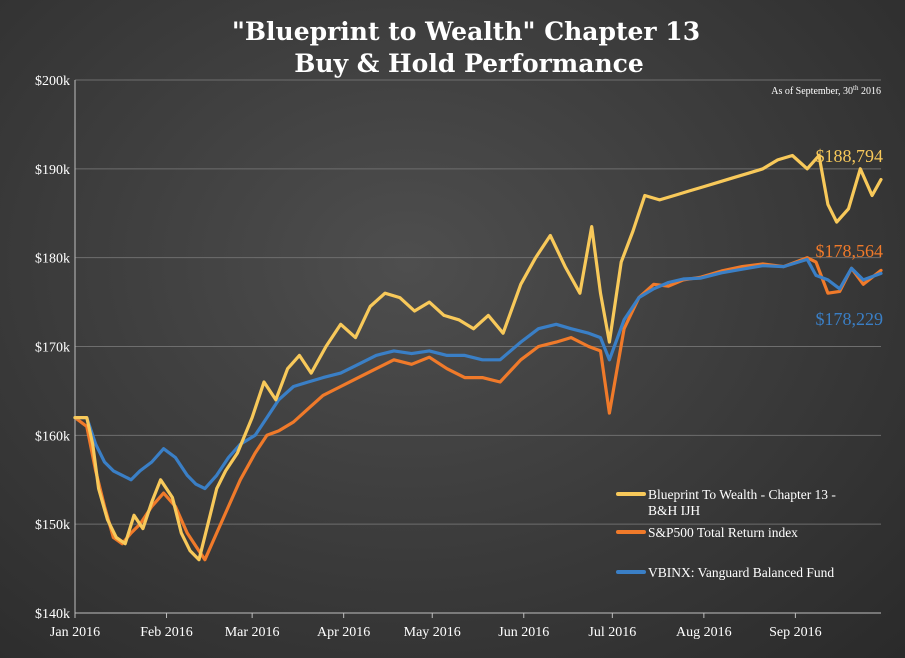 This screenshot has width=905, height=658. I want to click on legend-label: S&P500 Total Return index, so click(723, 532).